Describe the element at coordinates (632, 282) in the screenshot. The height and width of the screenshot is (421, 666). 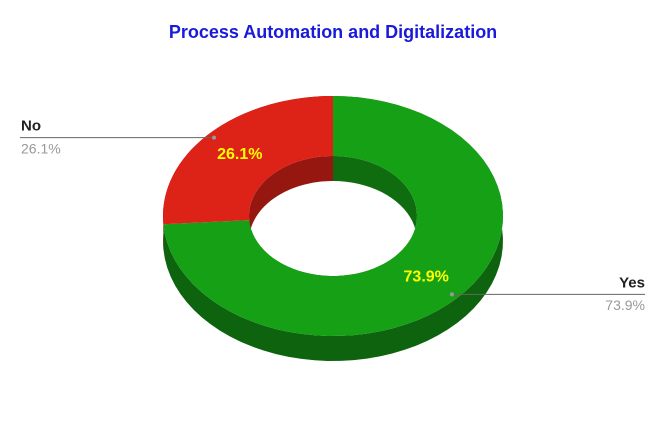
I see `legend-label: Yes` at that location.